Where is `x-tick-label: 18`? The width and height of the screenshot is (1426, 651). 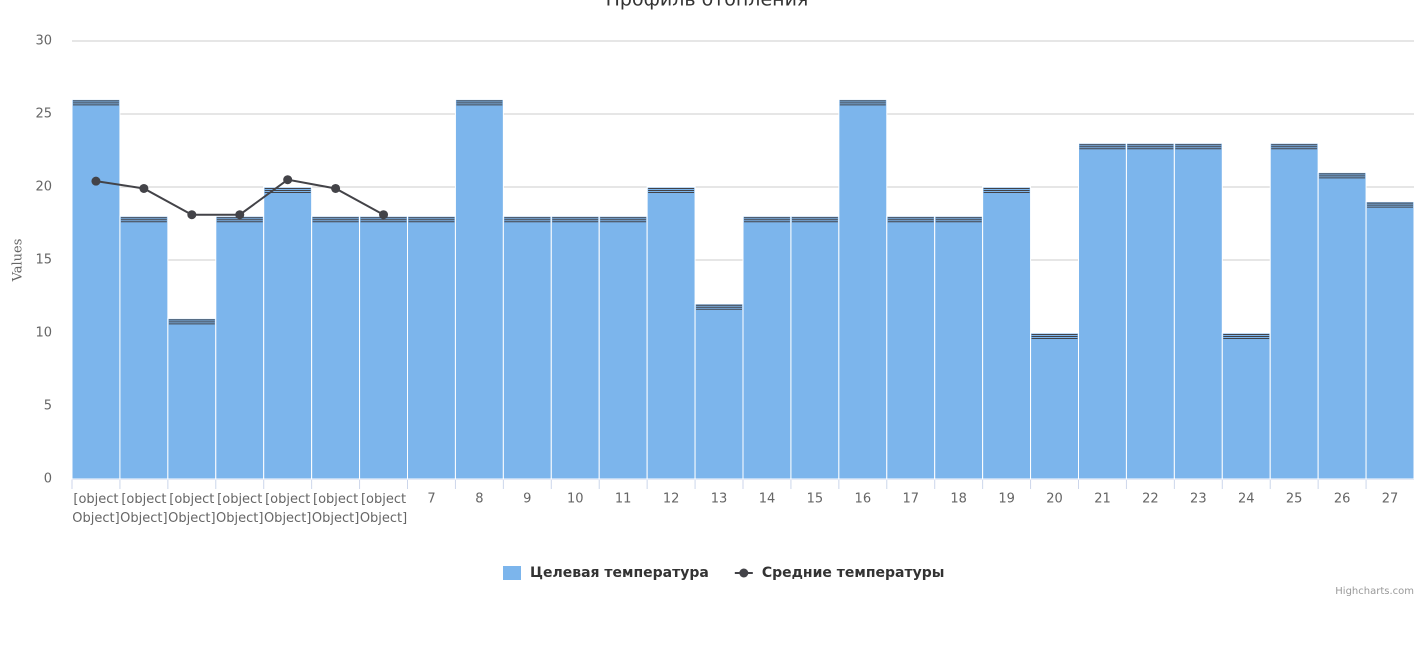
x-tick-label: 18 is located at coordinates (958, 499).